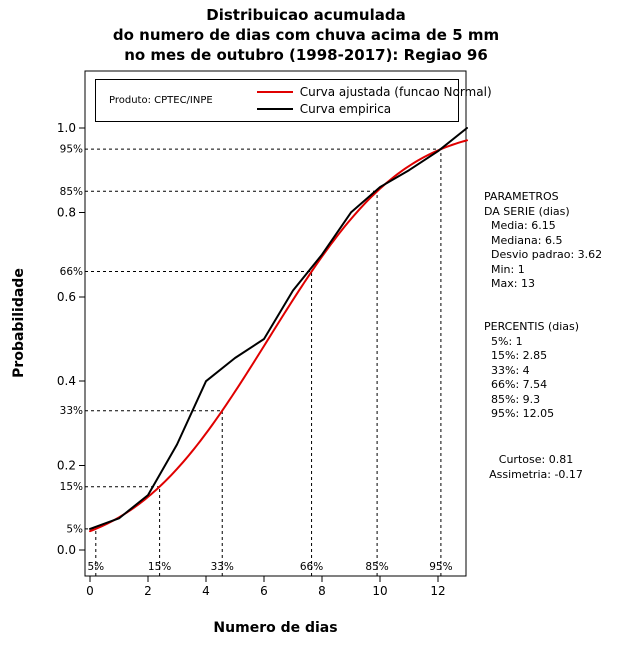  Describe the element at coordinates (161, 100) in the screenshot. I see `legend-product-label: Produto: CPTEC/INPE` at that location.